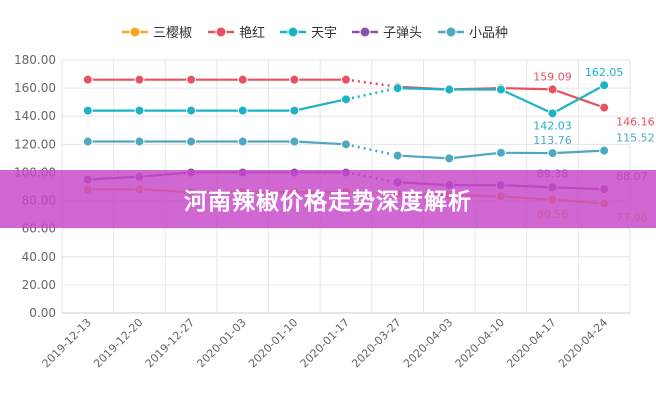  What do you see at coordinates (552, 140) in the screenshot?
I see `data-label: 113.76` at bounding box center [552, 140].